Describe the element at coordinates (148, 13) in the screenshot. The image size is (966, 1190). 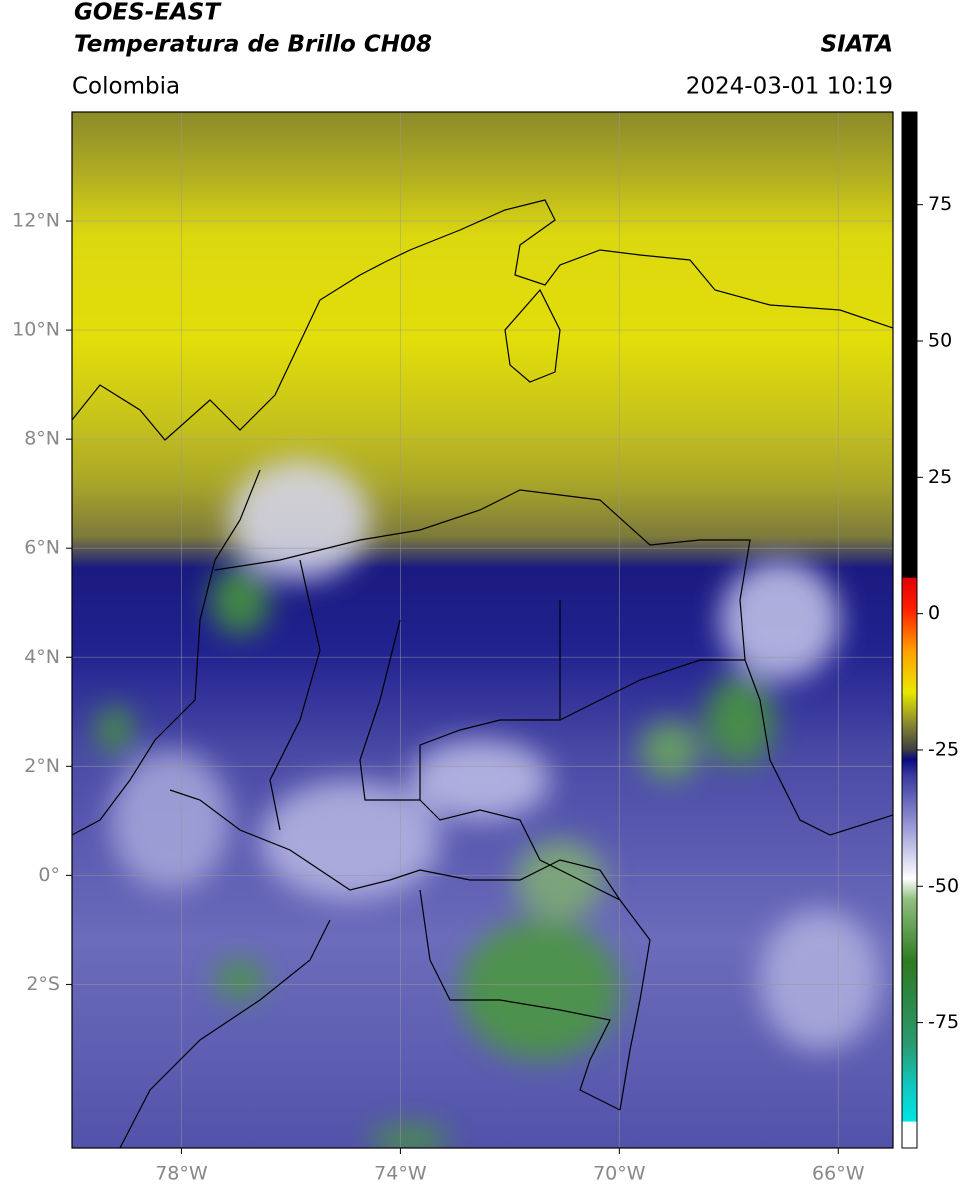
I see `title: GOES-EAST` at that location.